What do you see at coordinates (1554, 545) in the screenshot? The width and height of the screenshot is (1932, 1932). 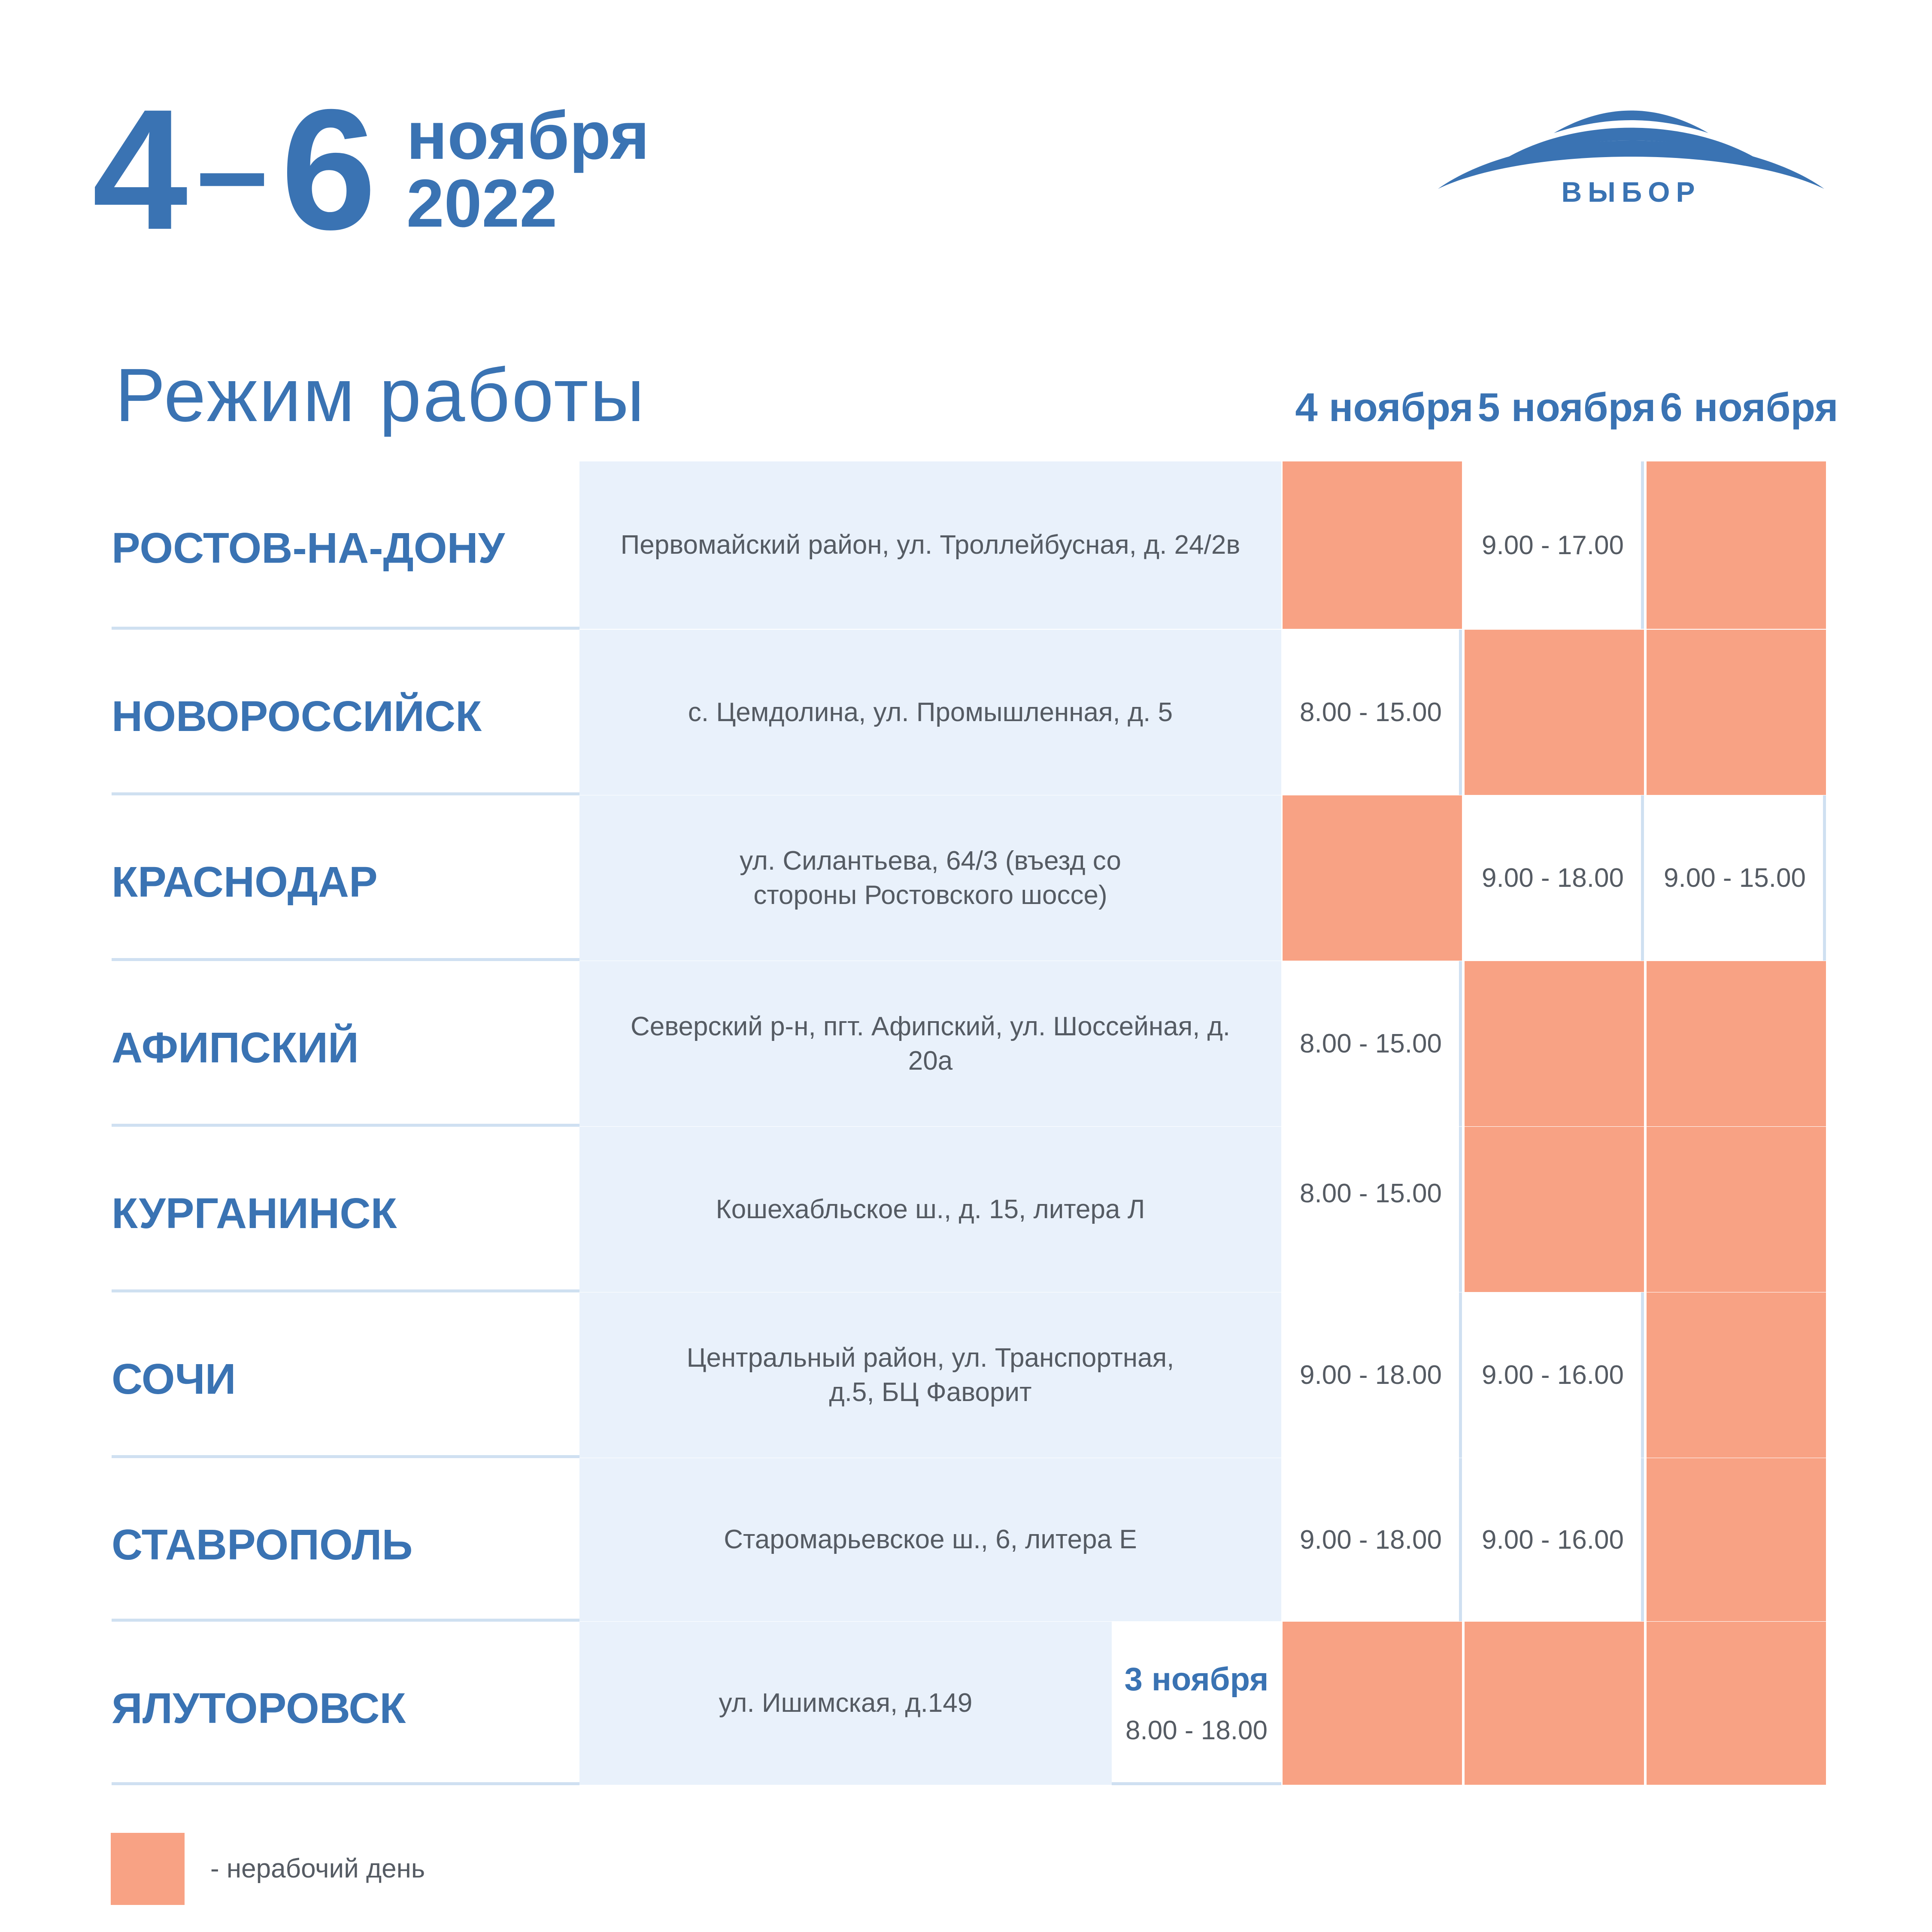 I see `day-cell-hours: 9.00 - 17.00` at bounding box center [1554, 545].